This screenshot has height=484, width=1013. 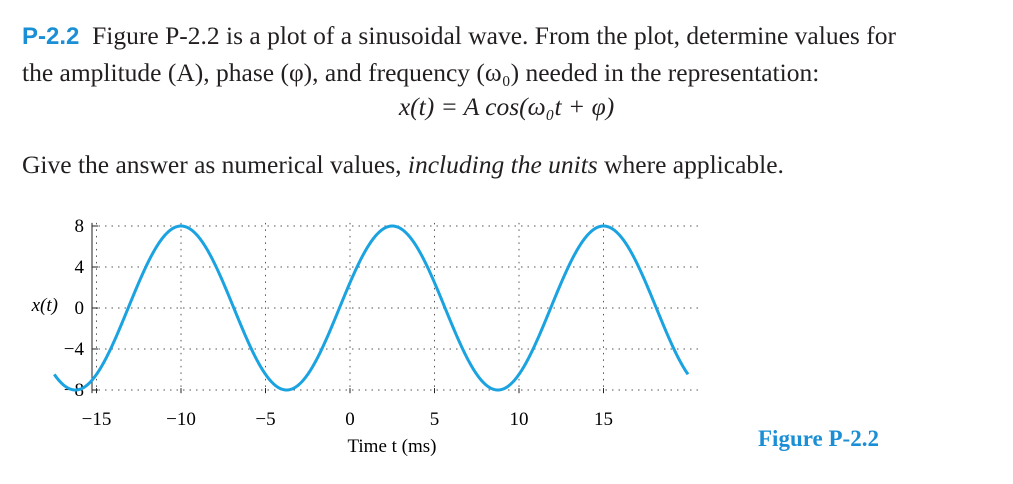 What do you see at coordinates (74, 349) in the screenshot?
I see `y-tick-label: −4` at bounding box center [74, 349].